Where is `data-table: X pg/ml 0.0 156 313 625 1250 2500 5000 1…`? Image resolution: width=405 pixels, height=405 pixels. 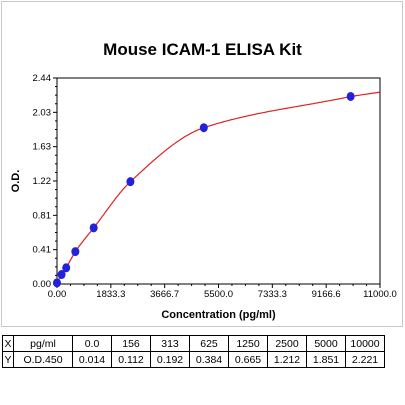 data-table: X pg/ml 0.0 156 313 625 1250 2500 5000 1… is located at coordinates (193, 351).